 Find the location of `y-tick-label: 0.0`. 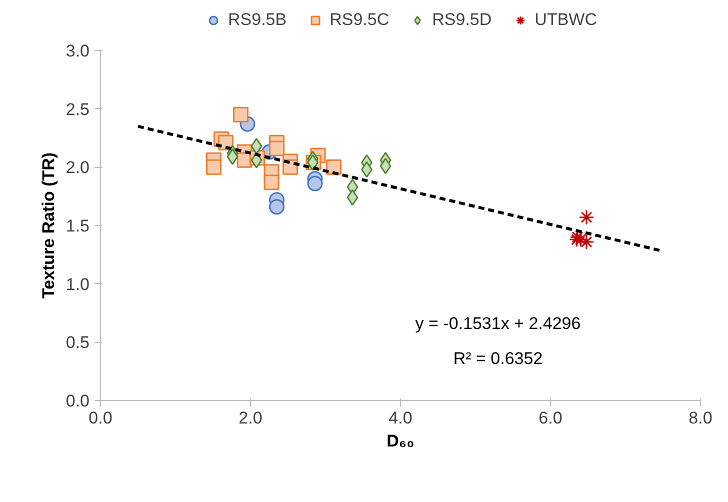

y-tick-label: 0.0 is located at coordinates (78, 401).